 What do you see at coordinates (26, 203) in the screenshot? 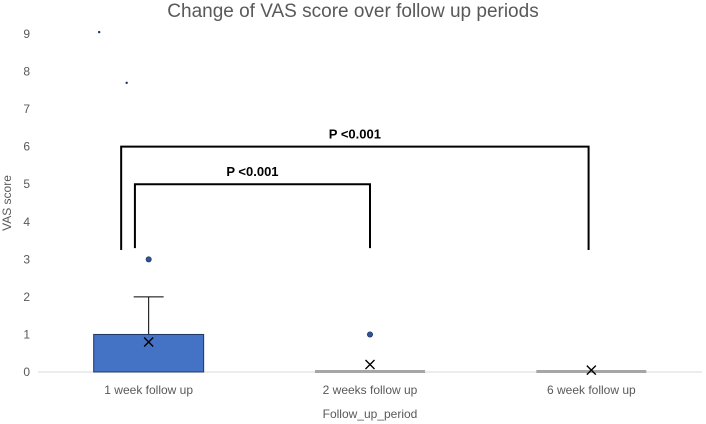
I see `y-axis-ticks: 0 1 2 3 4 5 6 7 8 9` at bounding box center [26, 203].